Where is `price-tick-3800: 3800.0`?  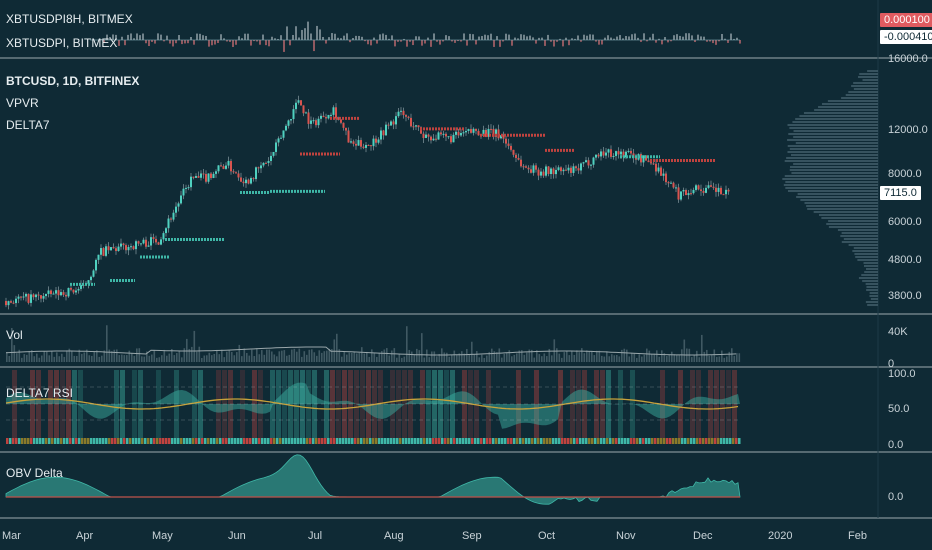
price-tick-3800: 3800.0 is located at coordinates (905, 296).